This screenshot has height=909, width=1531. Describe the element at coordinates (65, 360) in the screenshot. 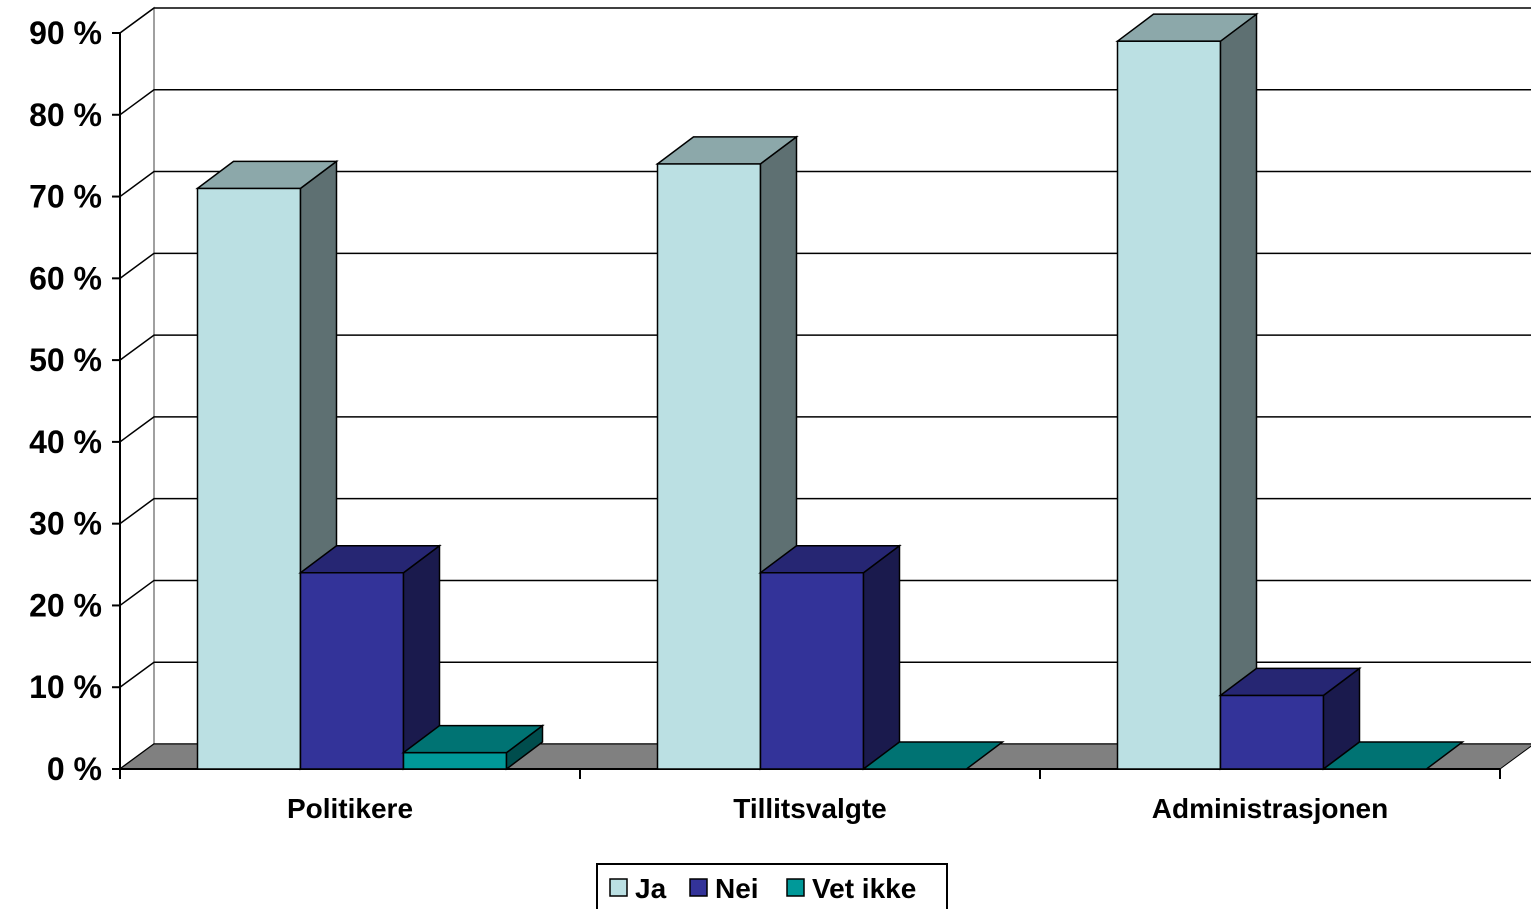

I see `y-tick-label: 50 %` at that location.